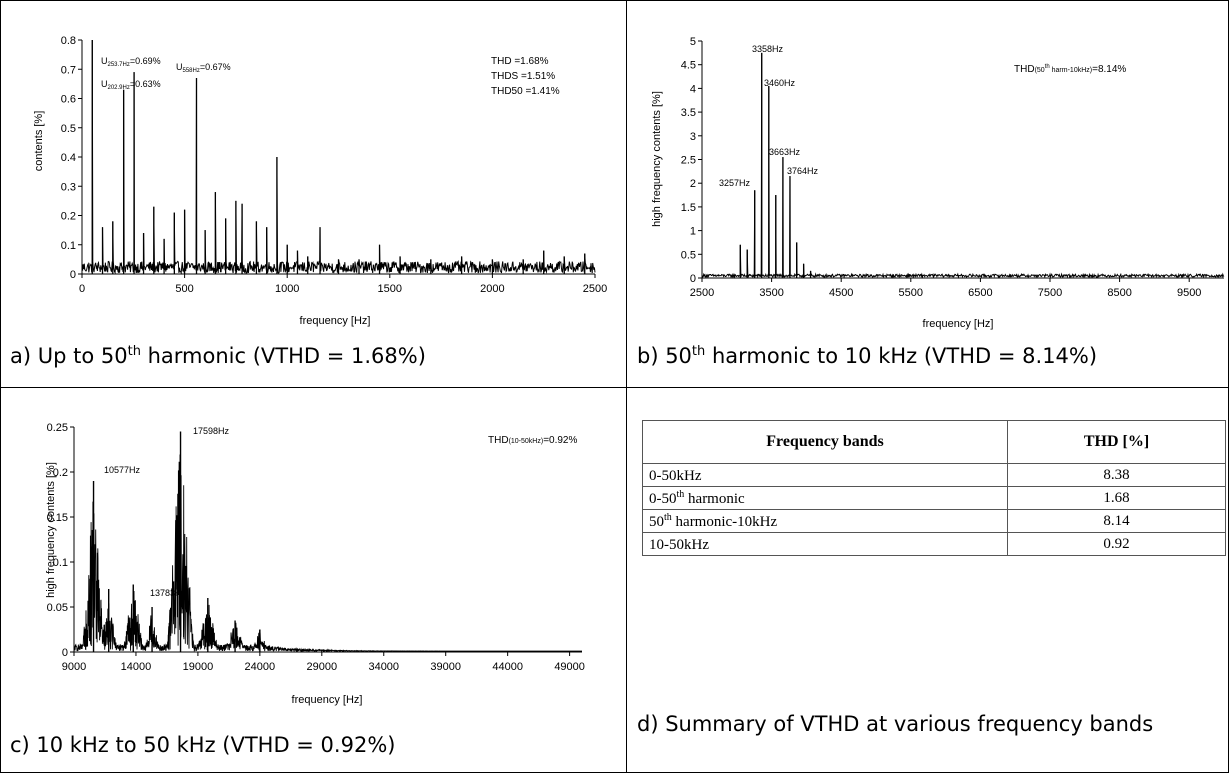 Image resolution: width=1229 pixels, height=773 pixels. What do you see at coordinates (980, 293) in the screenshot?
I see `x-tick-label: 6500` at bounding box center [980, 293].